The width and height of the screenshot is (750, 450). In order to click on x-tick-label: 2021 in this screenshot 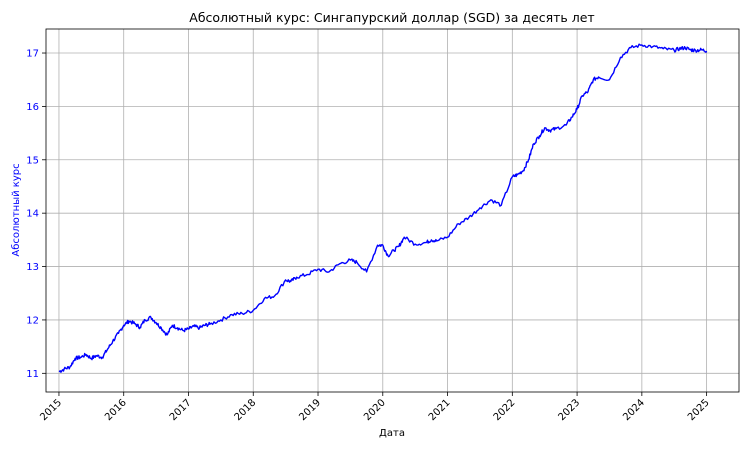, I will do `click(440, 410)`.